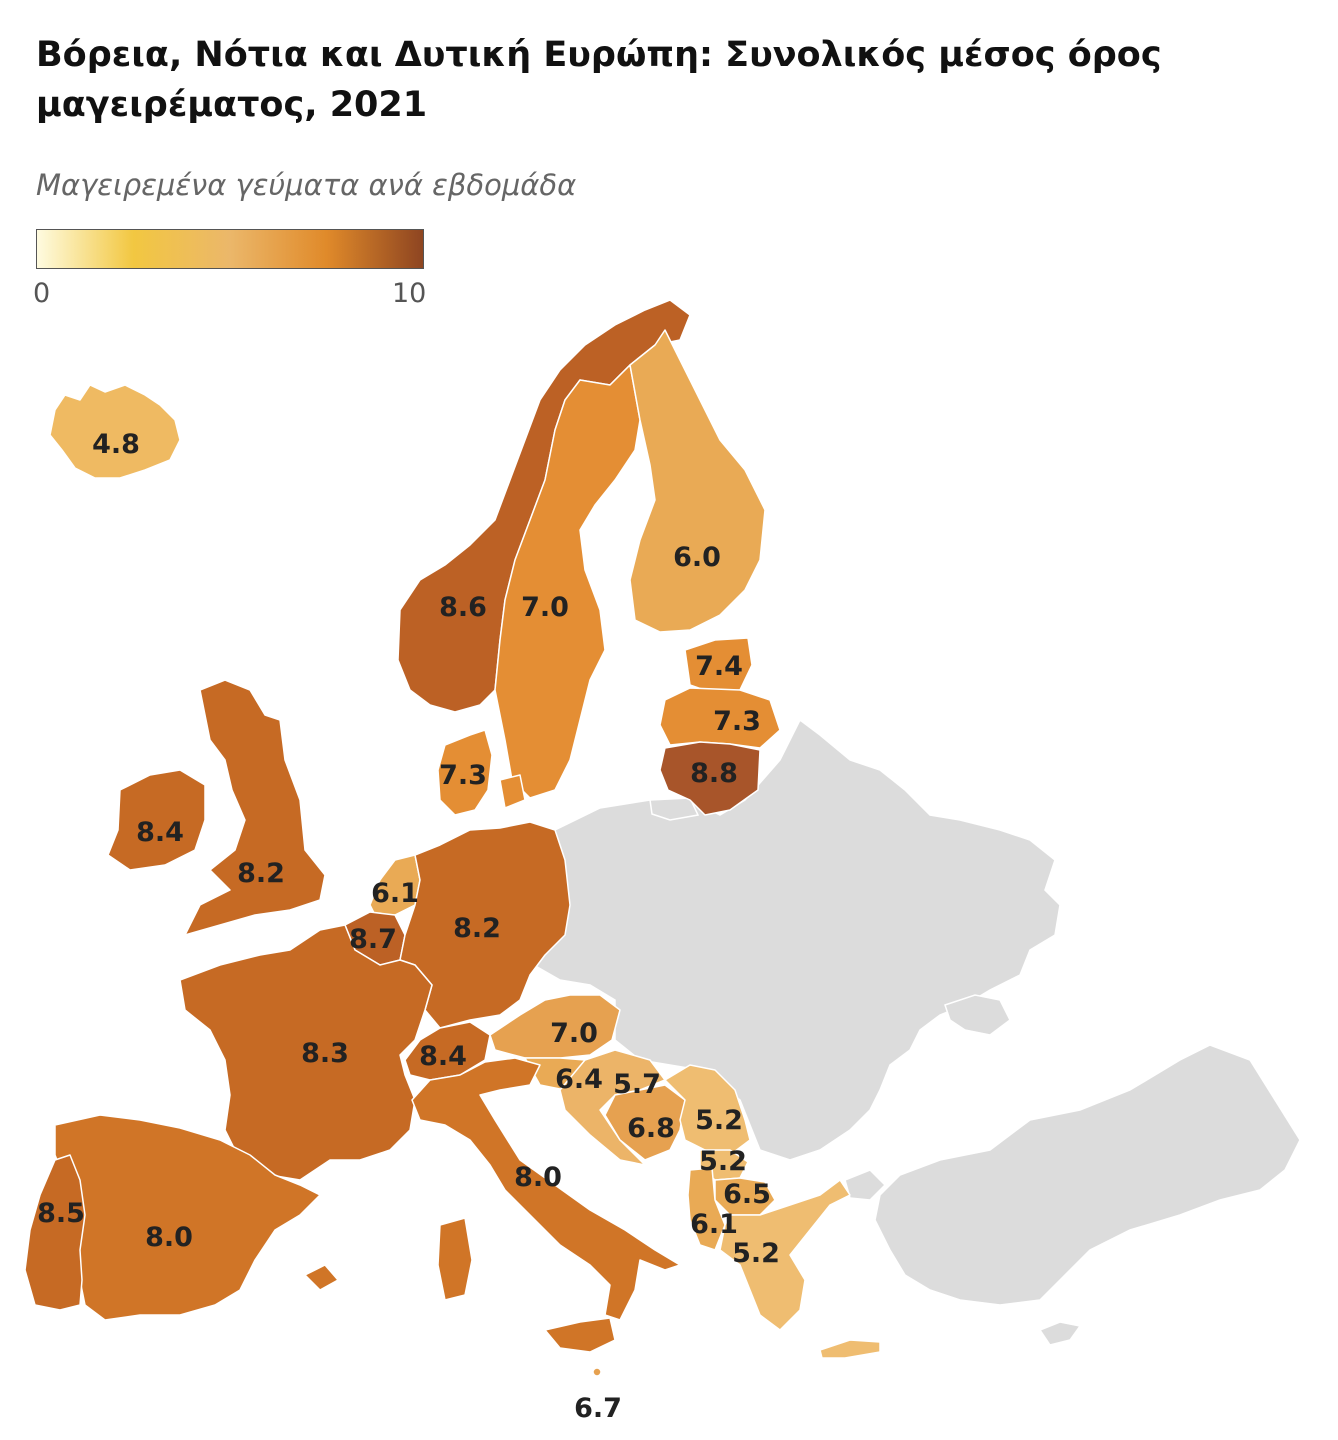 The width and height of the screenshot is (1338, 1440). What do you see at coordinates (230, 249) in the screenshot?
I see `color-scale-bar` at bounding box center [230, 249].